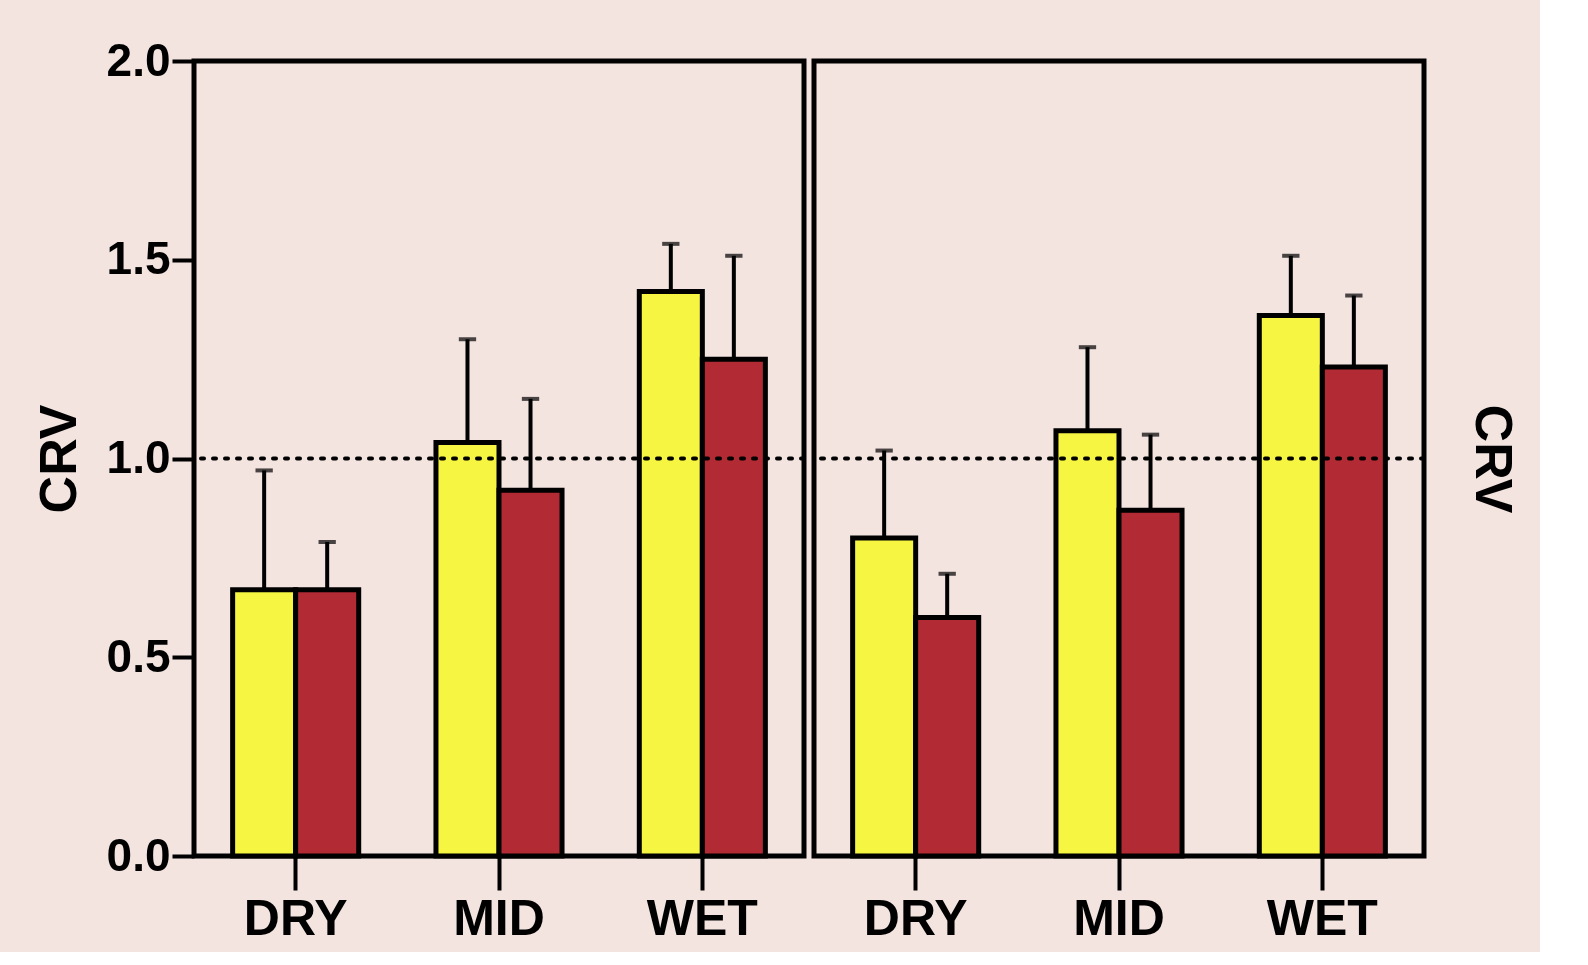 This screenshot has width=1588, height=965. What do you see at coordinates (138, 59) in the screenshot?
I see `y-tick-label: 2.0` at bounding box center [138, 59].